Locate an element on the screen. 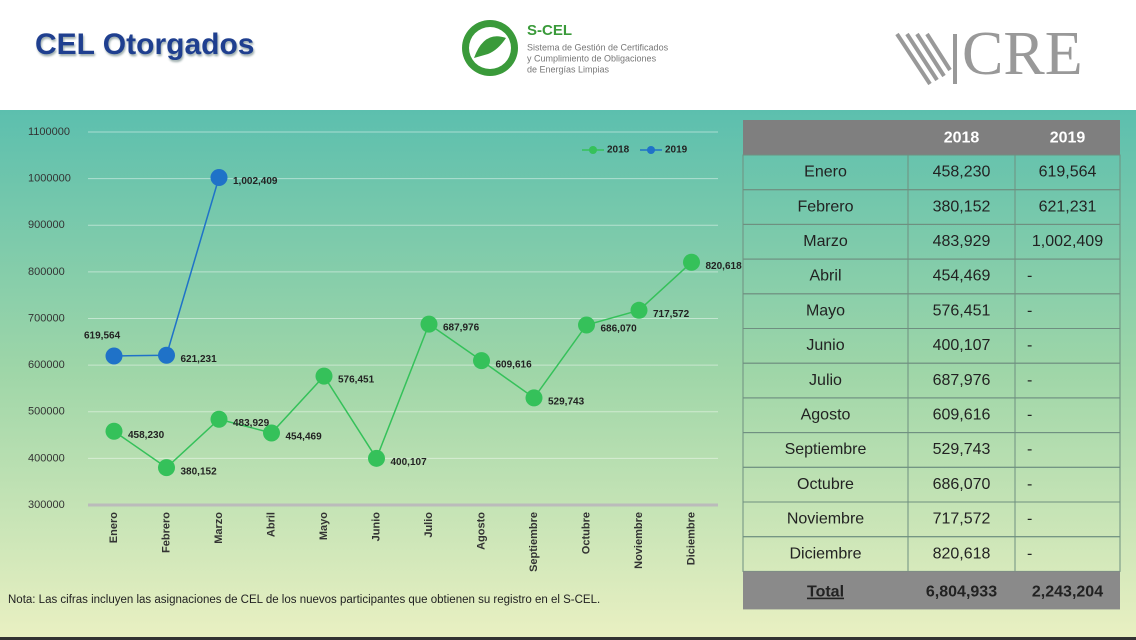 The width and height of the screenshot is (1136, 640). cell-text: Abril is located at coordinates (825, 276).